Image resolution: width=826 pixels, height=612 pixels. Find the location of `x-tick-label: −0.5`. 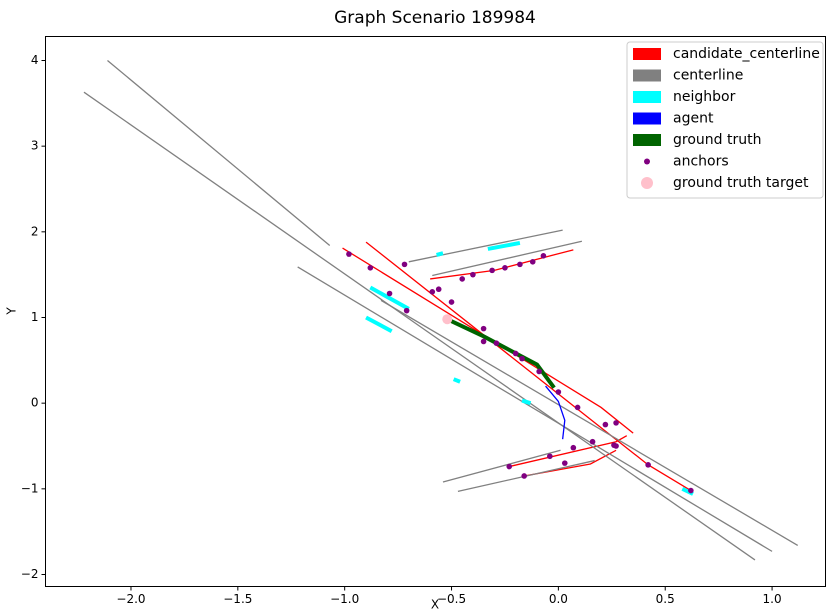

x-tick-label: −0.5 is located at coordinates (451, 599).